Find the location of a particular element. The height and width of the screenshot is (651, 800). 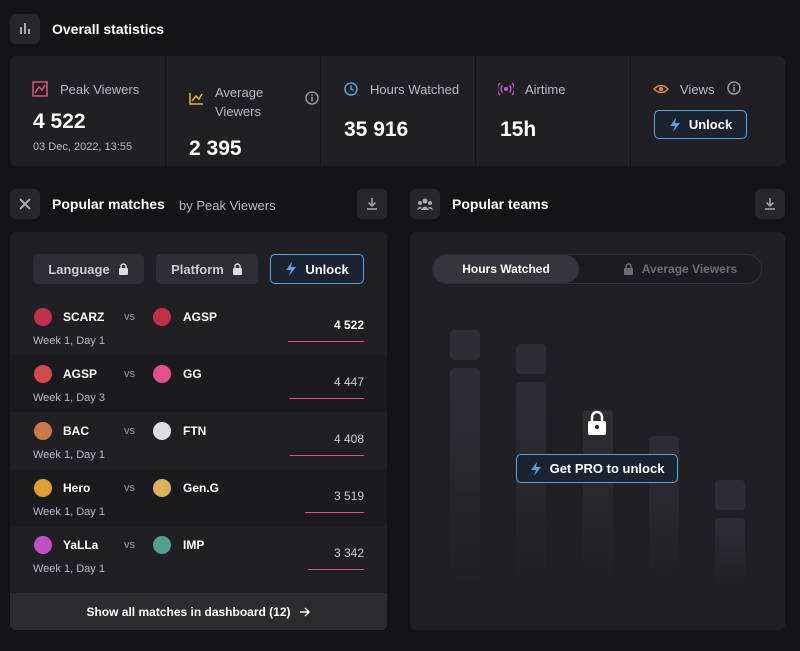

peak-value: 4 408 is located at coordinates (348, 439).